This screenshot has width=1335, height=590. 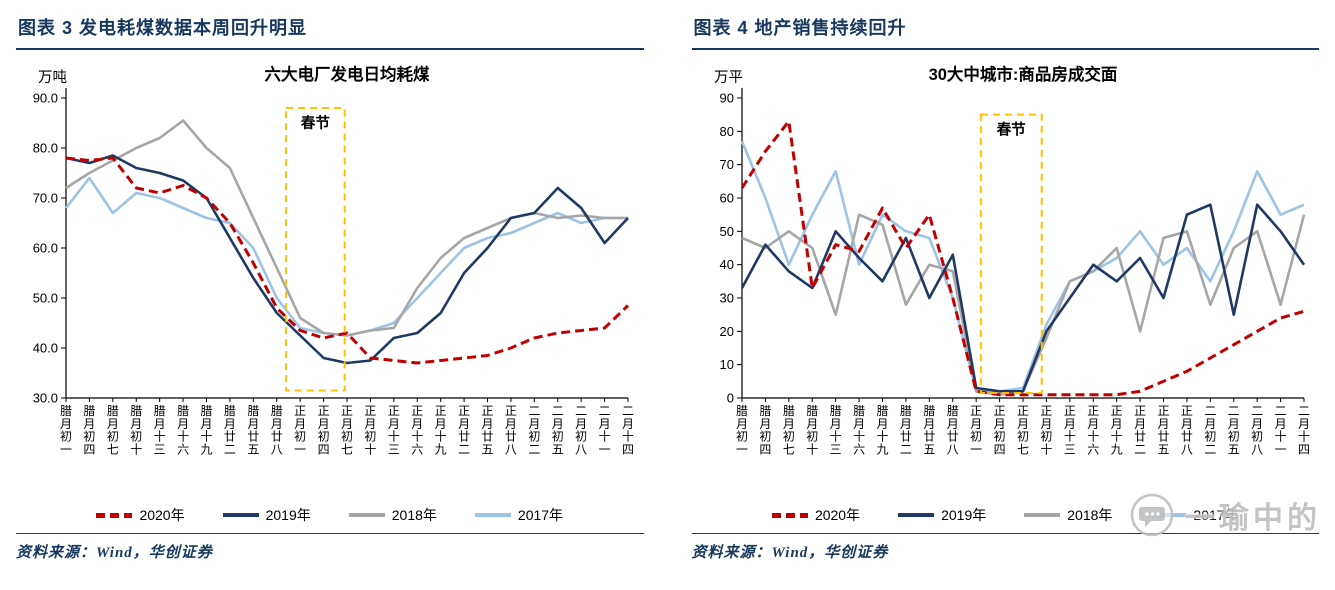 What do you see at coordinates (726, 231) in the screenshot?
I see `y-axis-tick-label: 50` at bounding box center [726, 231].